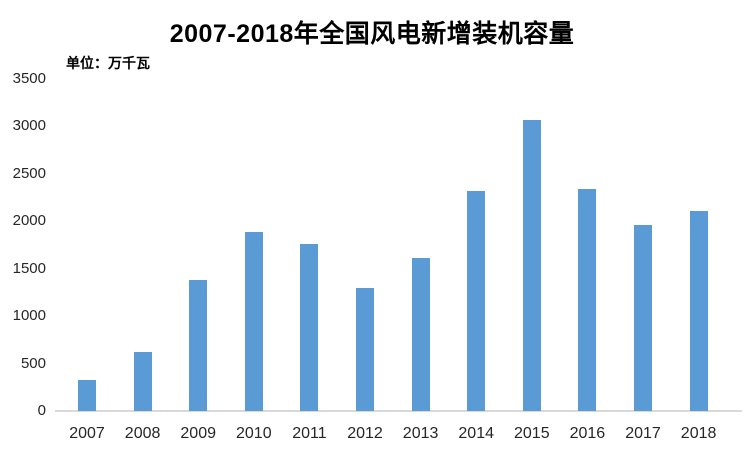 This screenshot has width=744, height=456. I want to click on x-axis-tick-label: 2015, so click(532, 433).